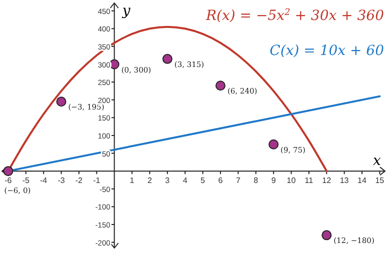  Describe the element at coordinates (377, 161) in the screenshot. I see `x-axis-title: x` at that location.